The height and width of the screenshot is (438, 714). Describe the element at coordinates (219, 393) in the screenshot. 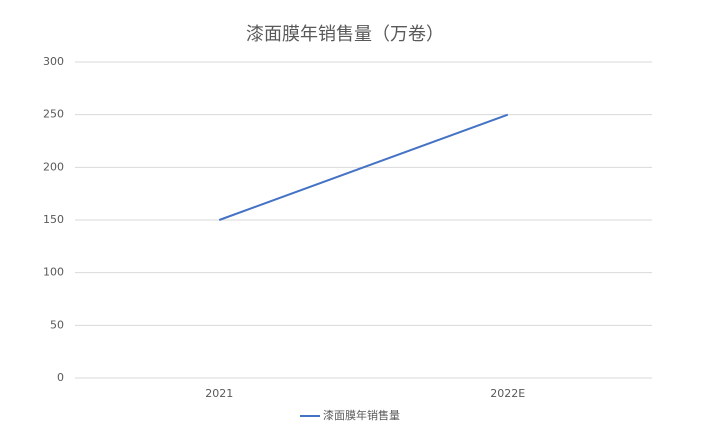

I see `x-tick-label: 2021` at that location.